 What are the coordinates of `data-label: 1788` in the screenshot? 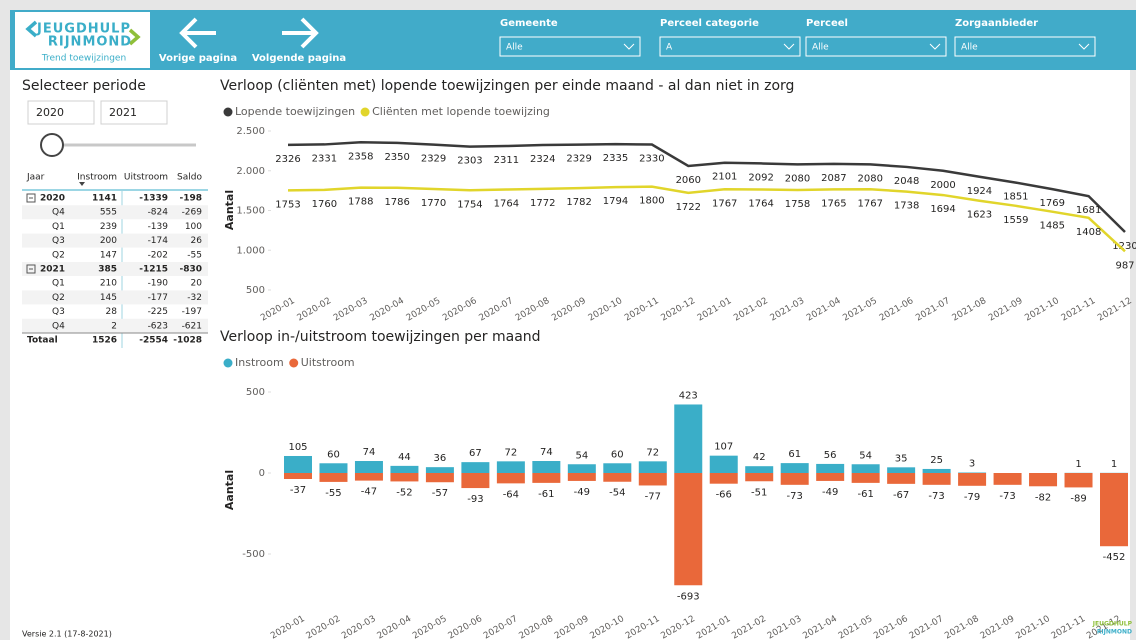 It's located at (360, 202).